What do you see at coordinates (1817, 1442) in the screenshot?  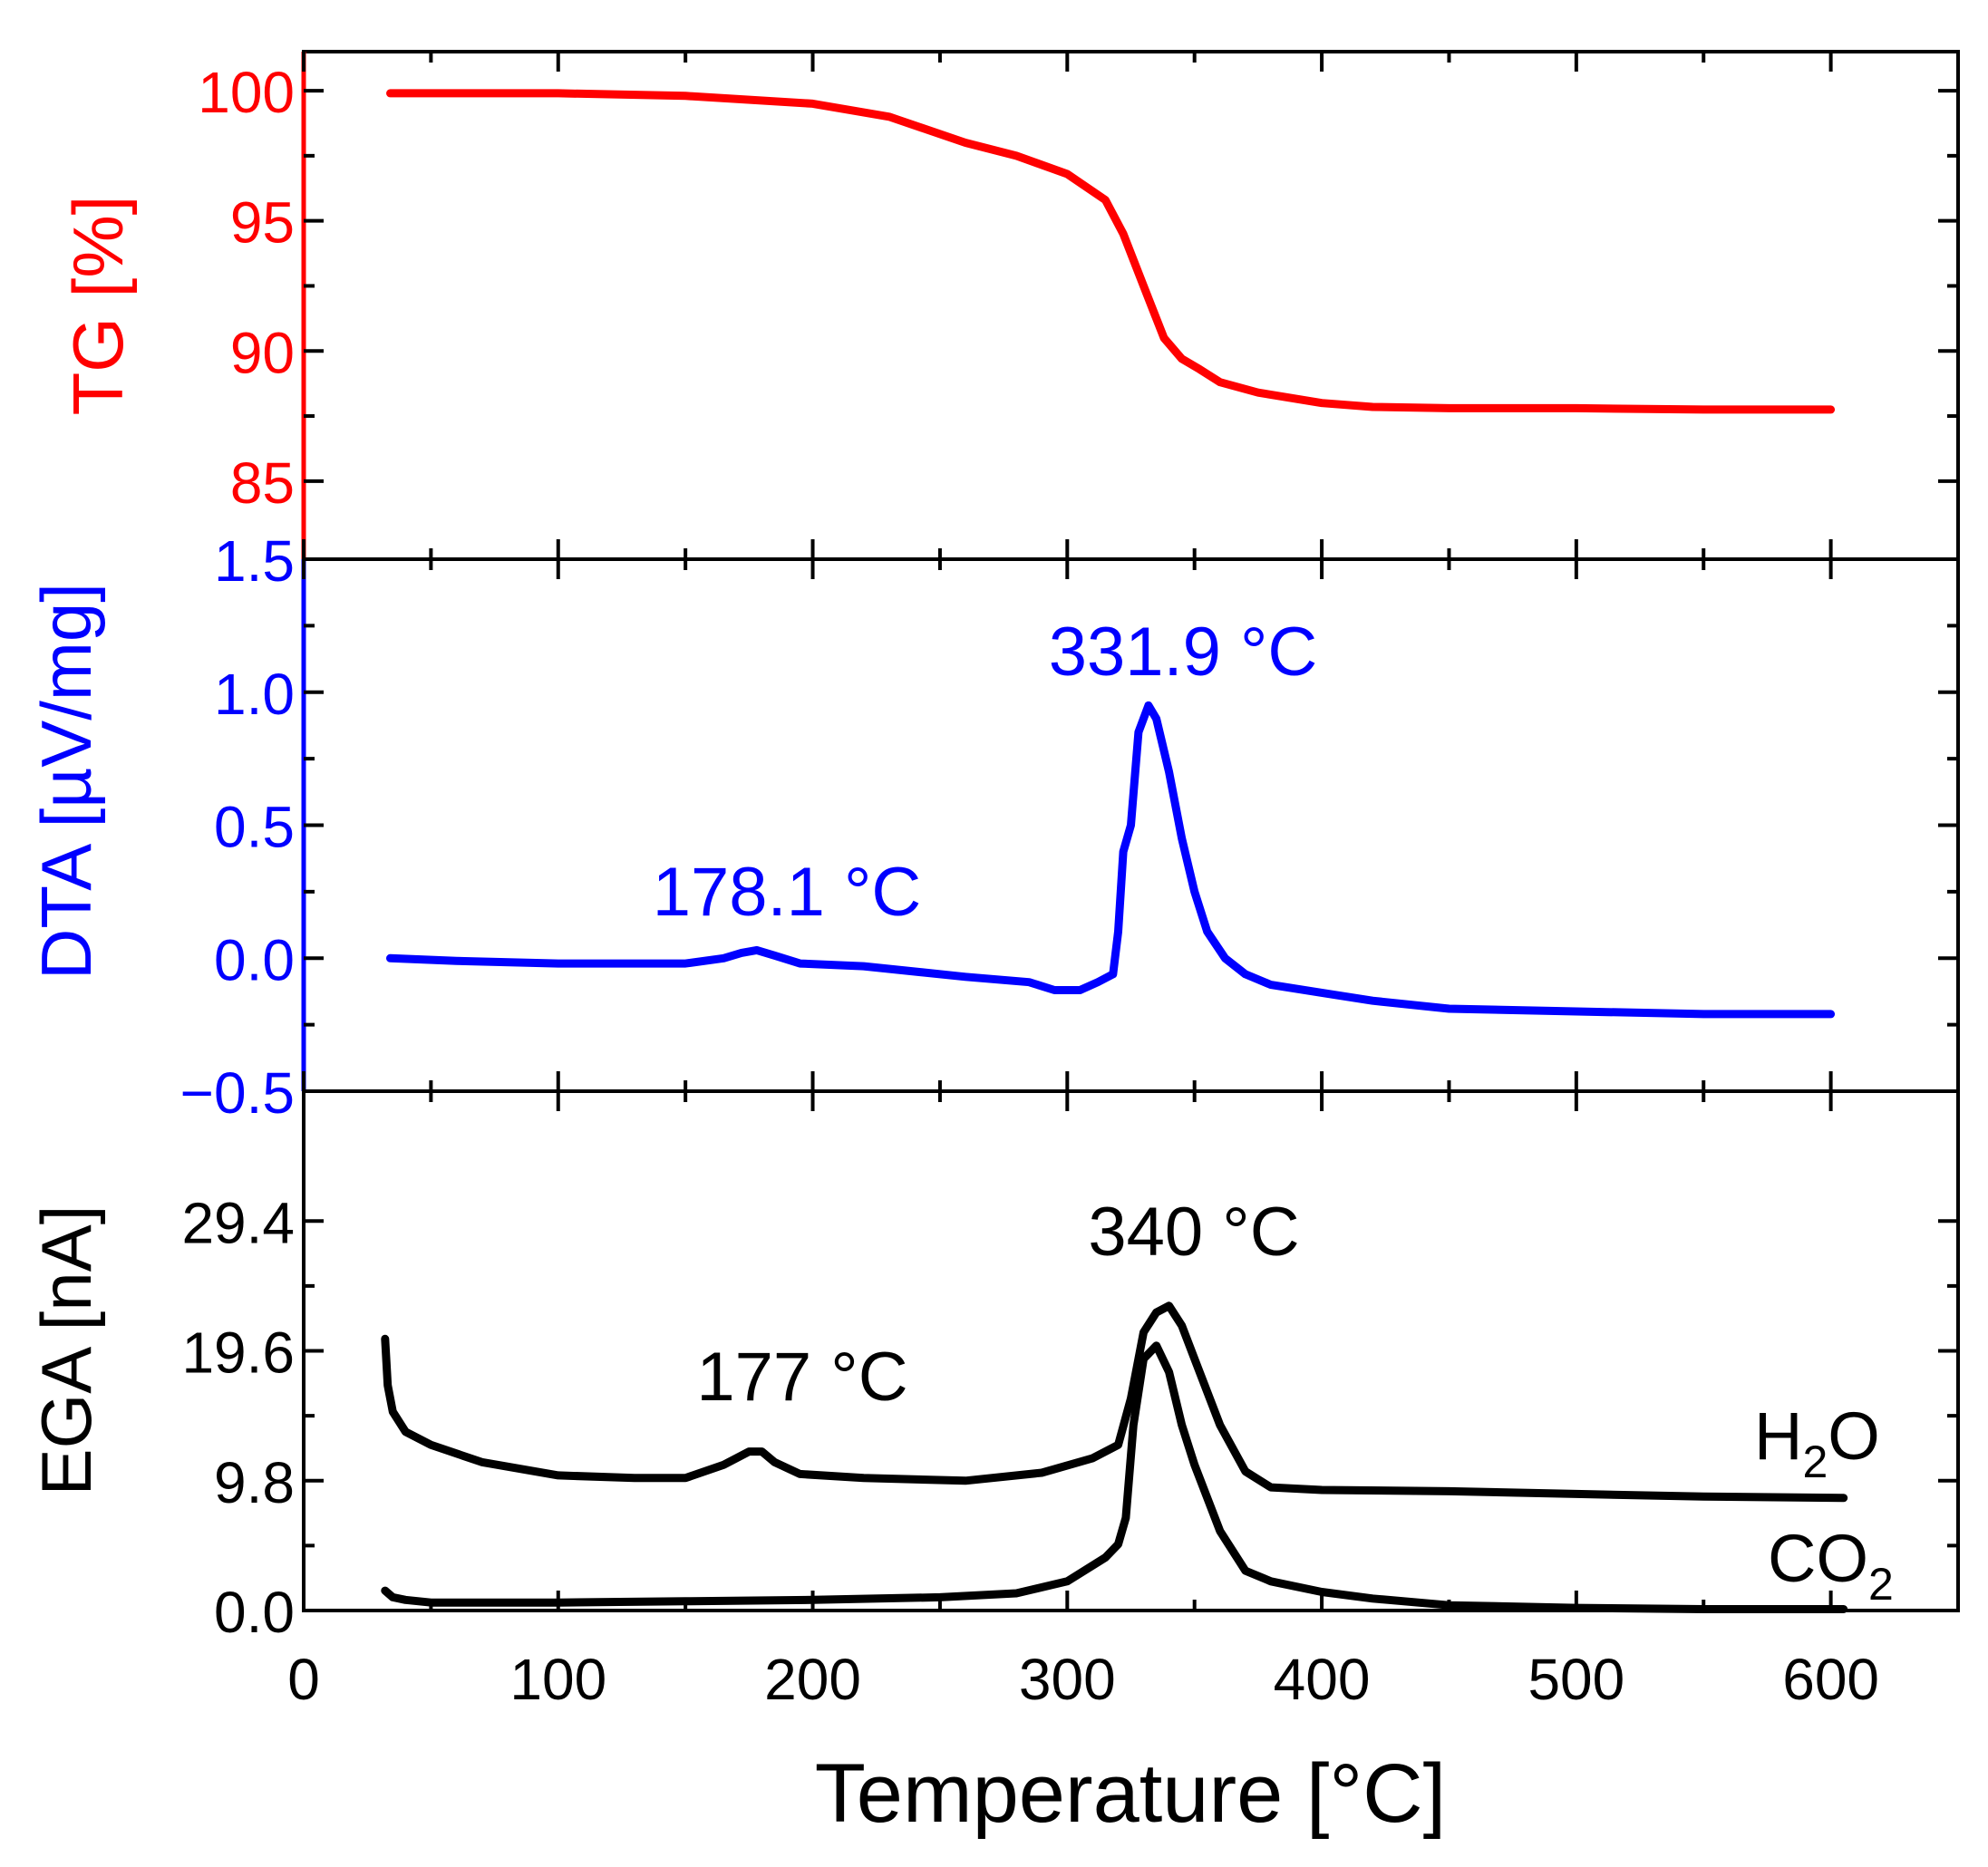 I see `h2o-series-label: H2O` at bounding box center [1817, 1442].